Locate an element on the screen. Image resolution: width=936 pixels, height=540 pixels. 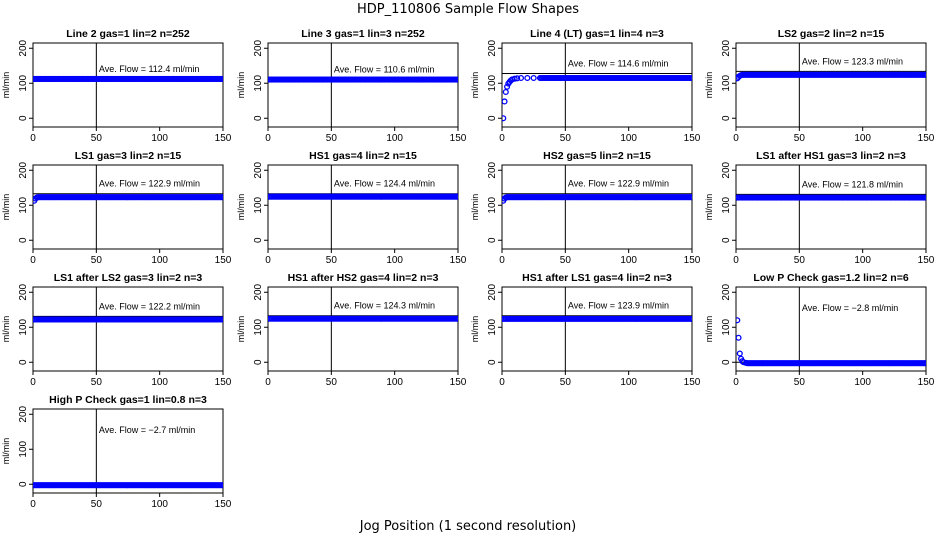
ave-flow-label: Ave. Flow = 110.6 ml/min is located at coordinates (384, 70).